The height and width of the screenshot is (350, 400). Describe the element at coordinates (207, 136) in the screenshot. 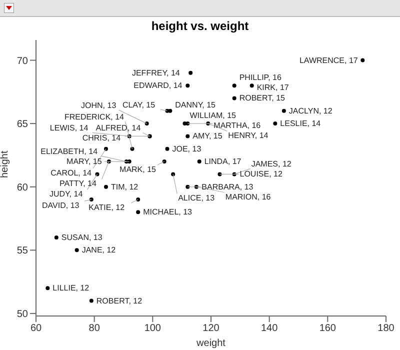

I see `annotation: AMY, 15` at that location.